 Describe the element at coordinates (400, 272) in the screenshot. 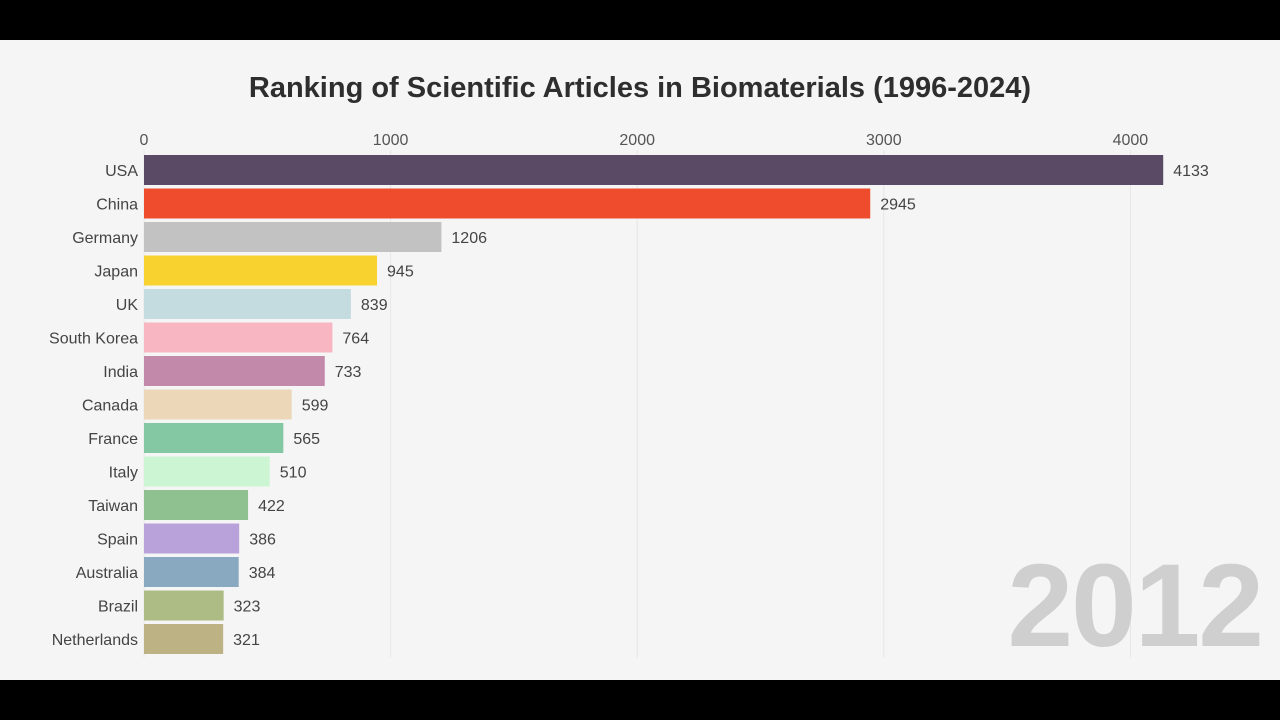

I see `data-label: 945` at that location.